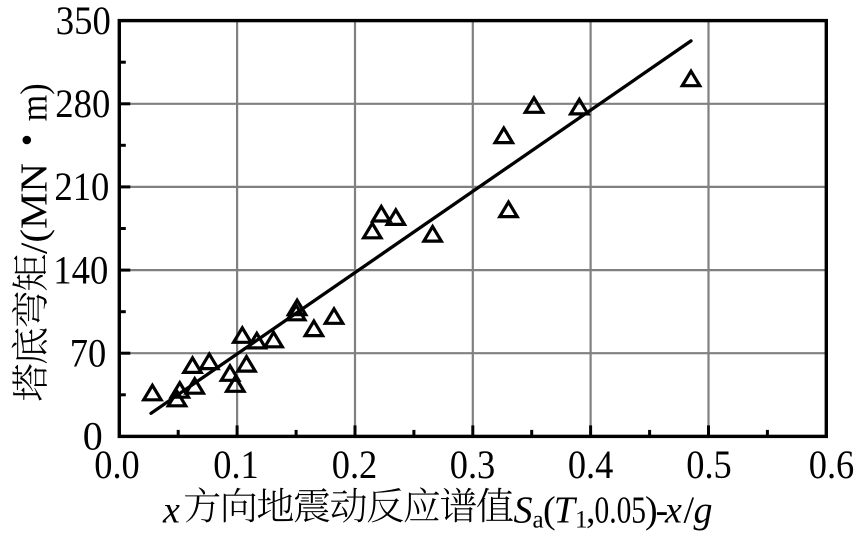 The width and height of the screenshot is (861, 537). Describe the element at coordinates (709, 464) in the screenshot. I see `svg-text: 0.5` at that location.